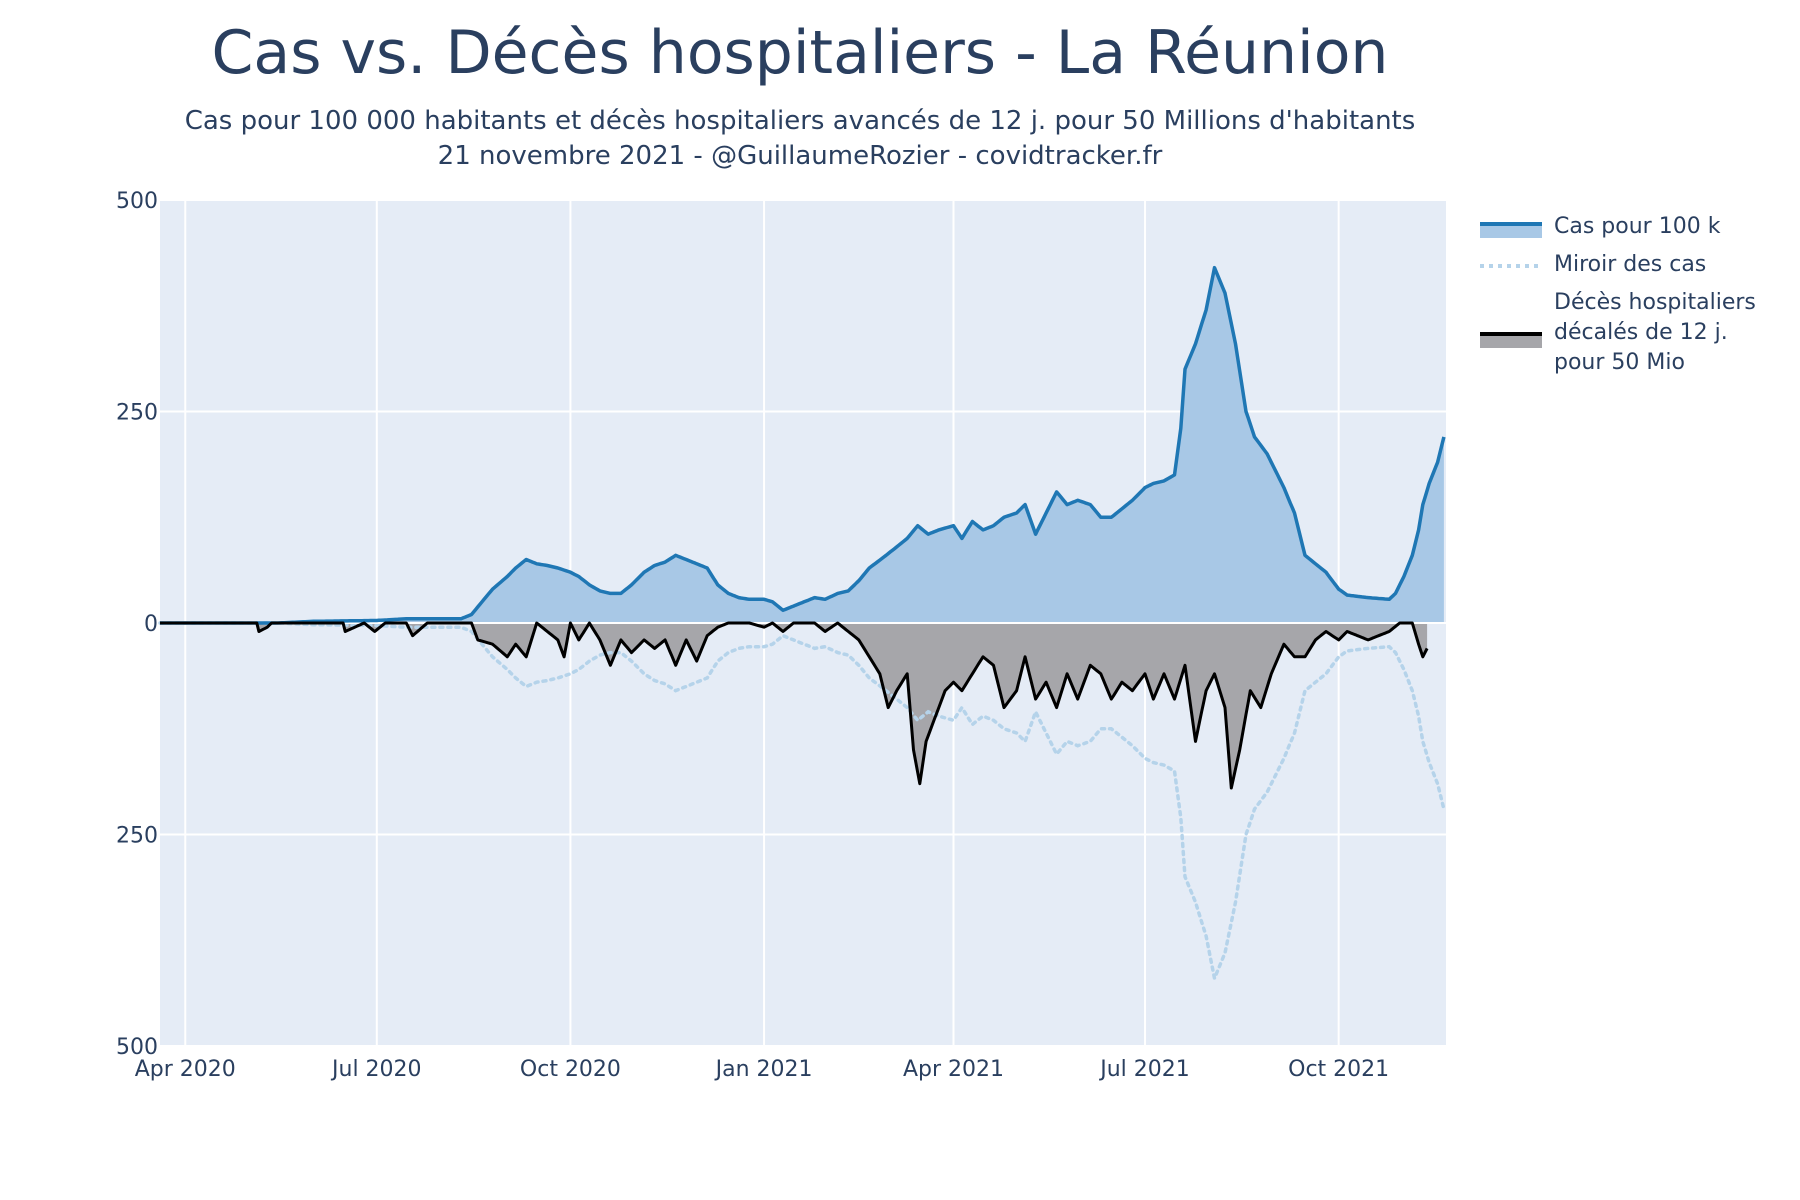  Describe the element at coordinates (1511, 266) in the screenshot. I see `legend-swatch-mirror` at that location.